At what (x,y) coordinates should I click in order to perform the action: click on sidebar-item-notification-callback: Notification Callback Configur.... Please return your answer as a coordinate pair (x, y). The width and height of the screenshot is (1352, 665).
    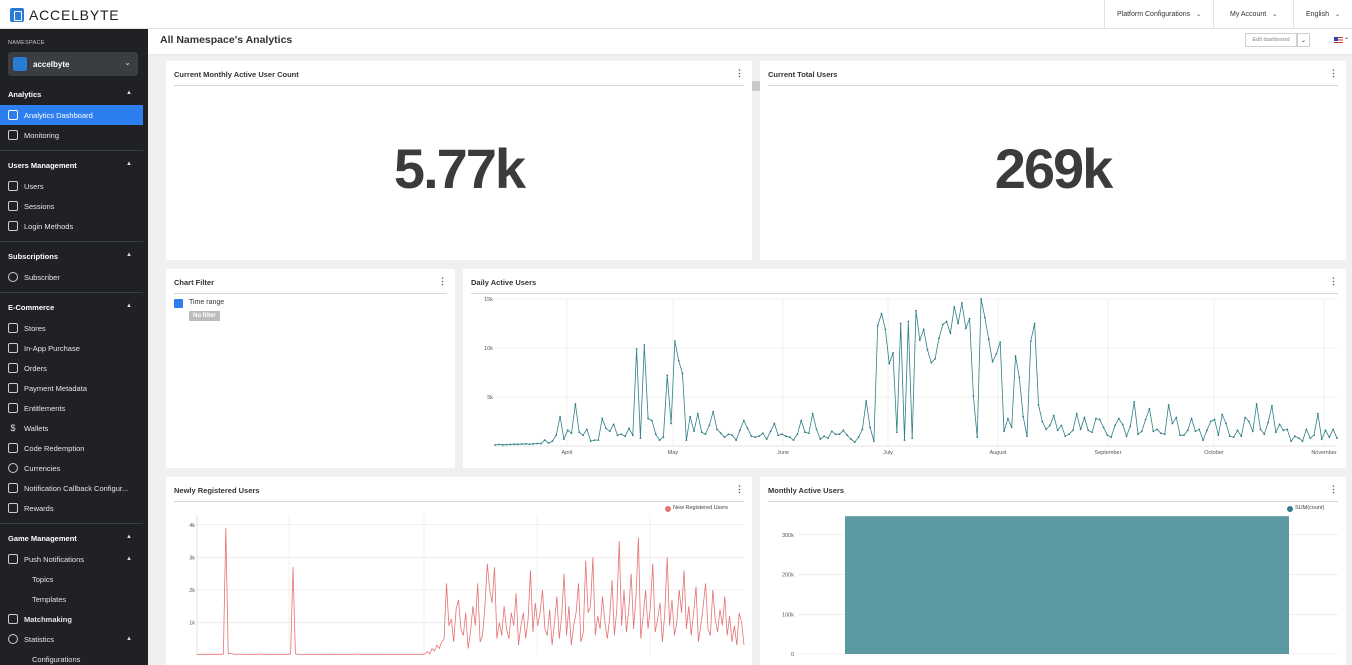
    Looking at the image, I should click on (71, 488).